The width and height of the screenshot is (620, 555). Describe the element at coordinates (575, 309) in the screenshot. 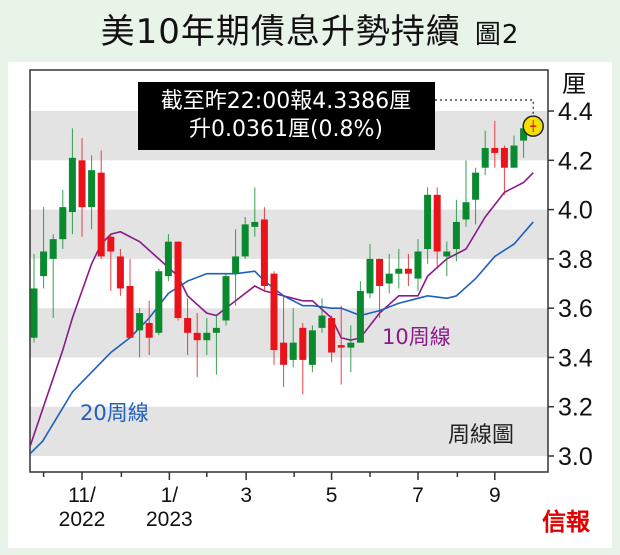

I see `y-tick-label: 3.6` at that location.